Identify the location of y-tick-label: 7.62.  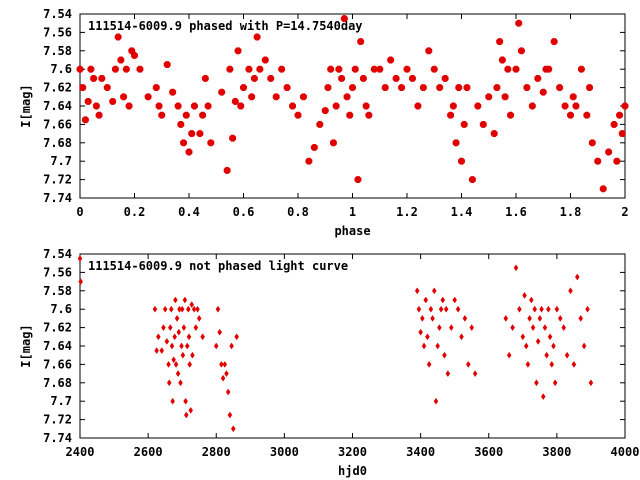
(57, 328).